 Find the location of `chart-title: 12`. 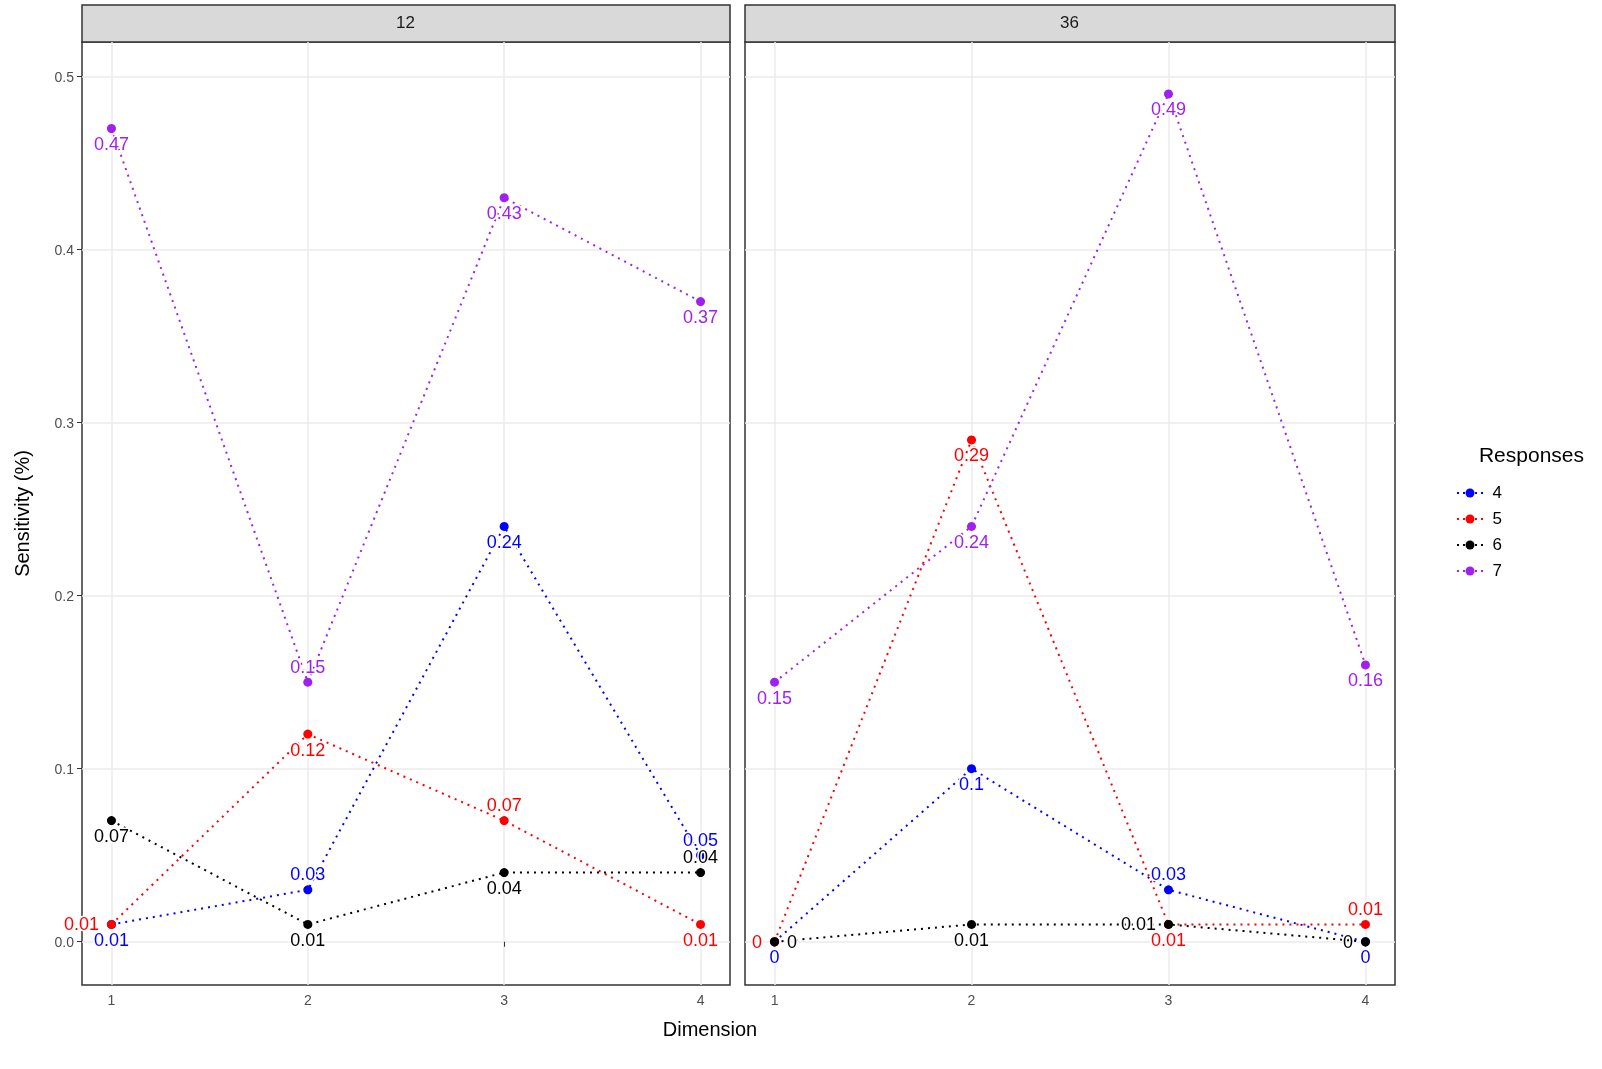

chart-title: 12 is located at coordinates (405, 22).